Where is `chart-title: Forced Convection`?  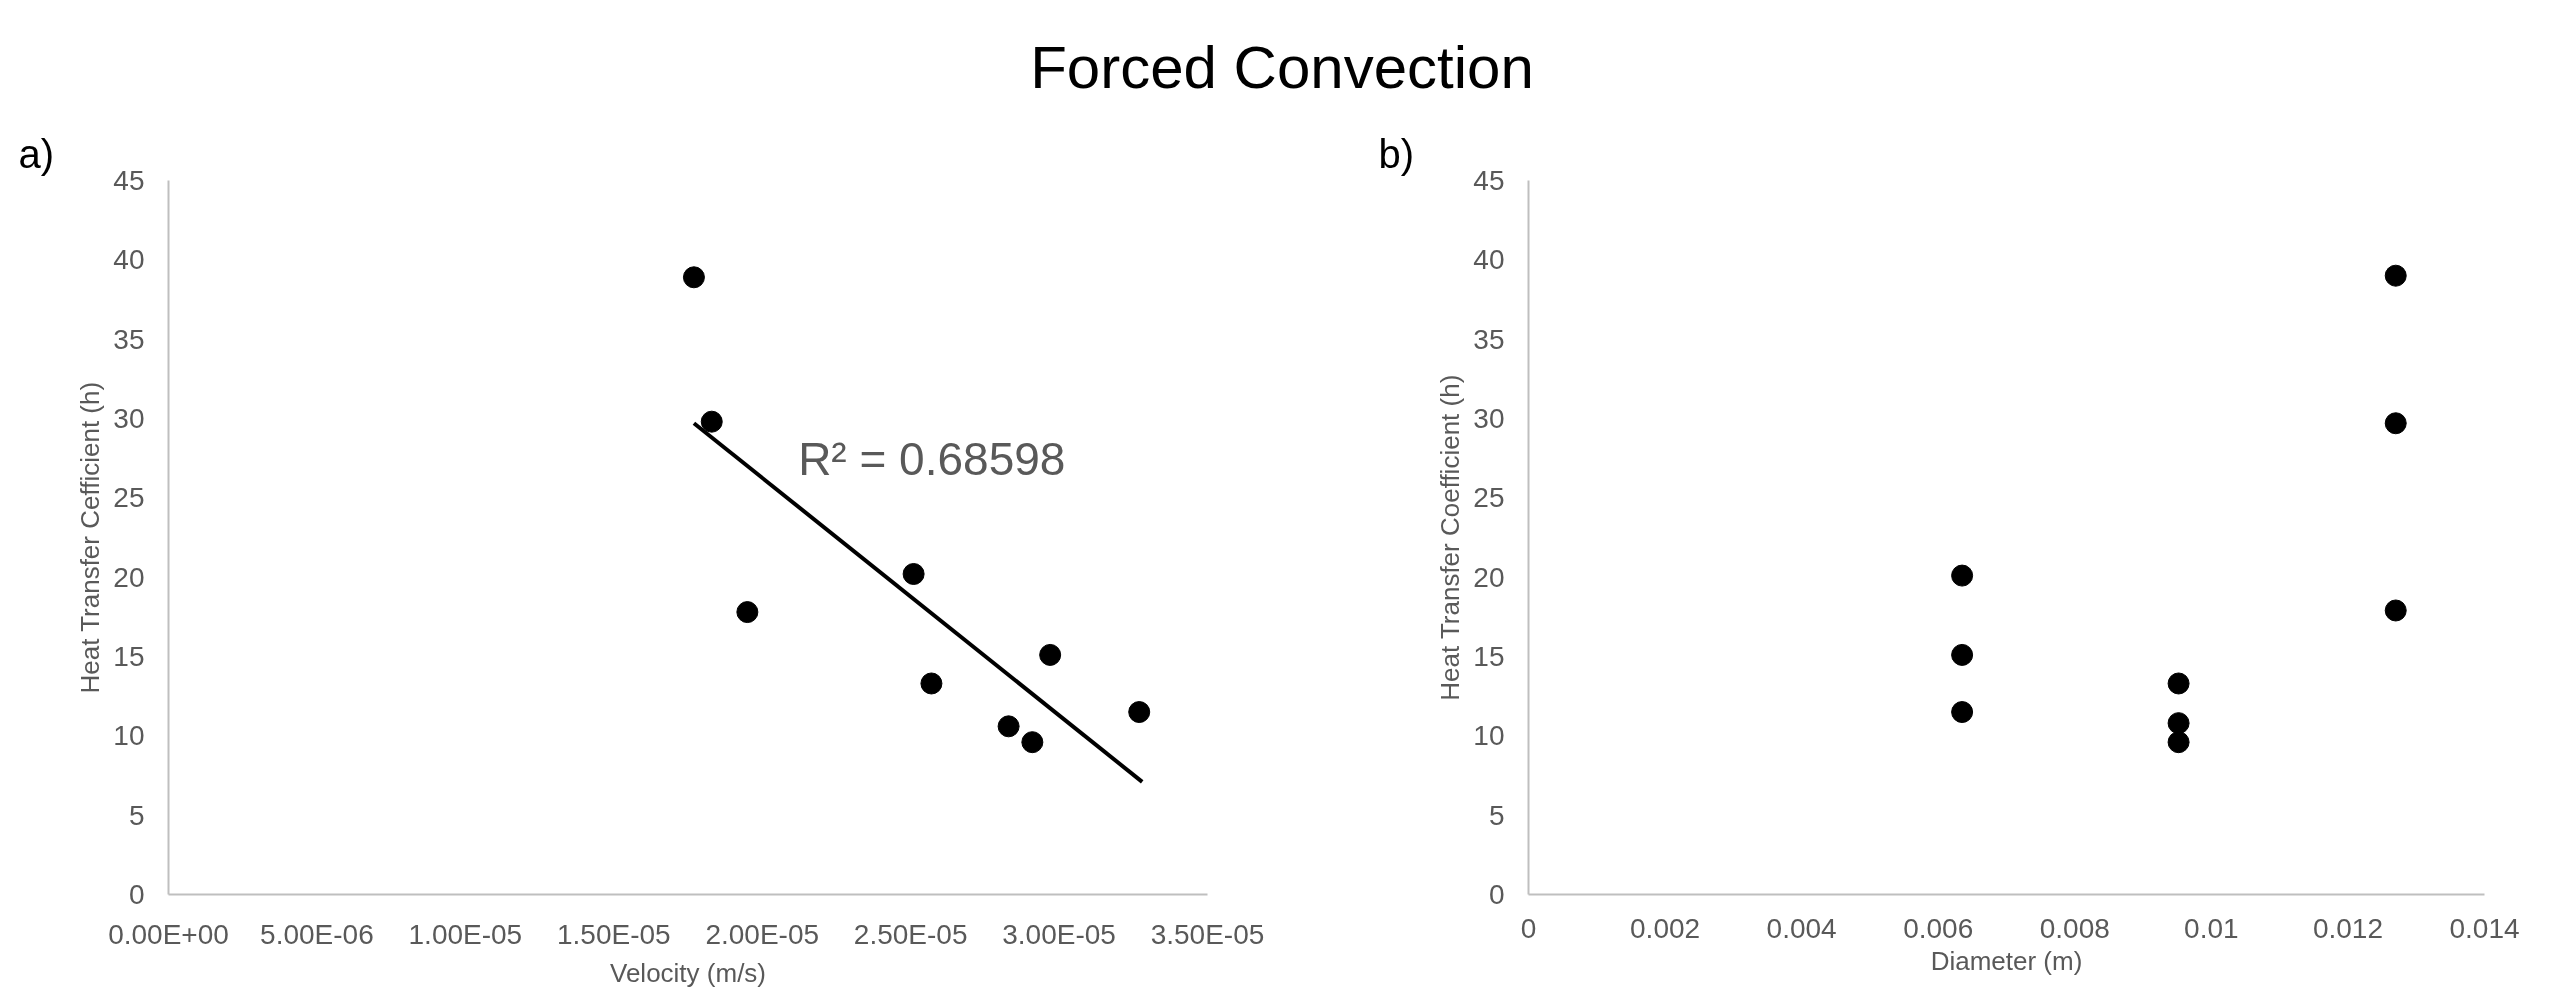
chart-title: Forced Convection is located at coordinates (1282, 68).